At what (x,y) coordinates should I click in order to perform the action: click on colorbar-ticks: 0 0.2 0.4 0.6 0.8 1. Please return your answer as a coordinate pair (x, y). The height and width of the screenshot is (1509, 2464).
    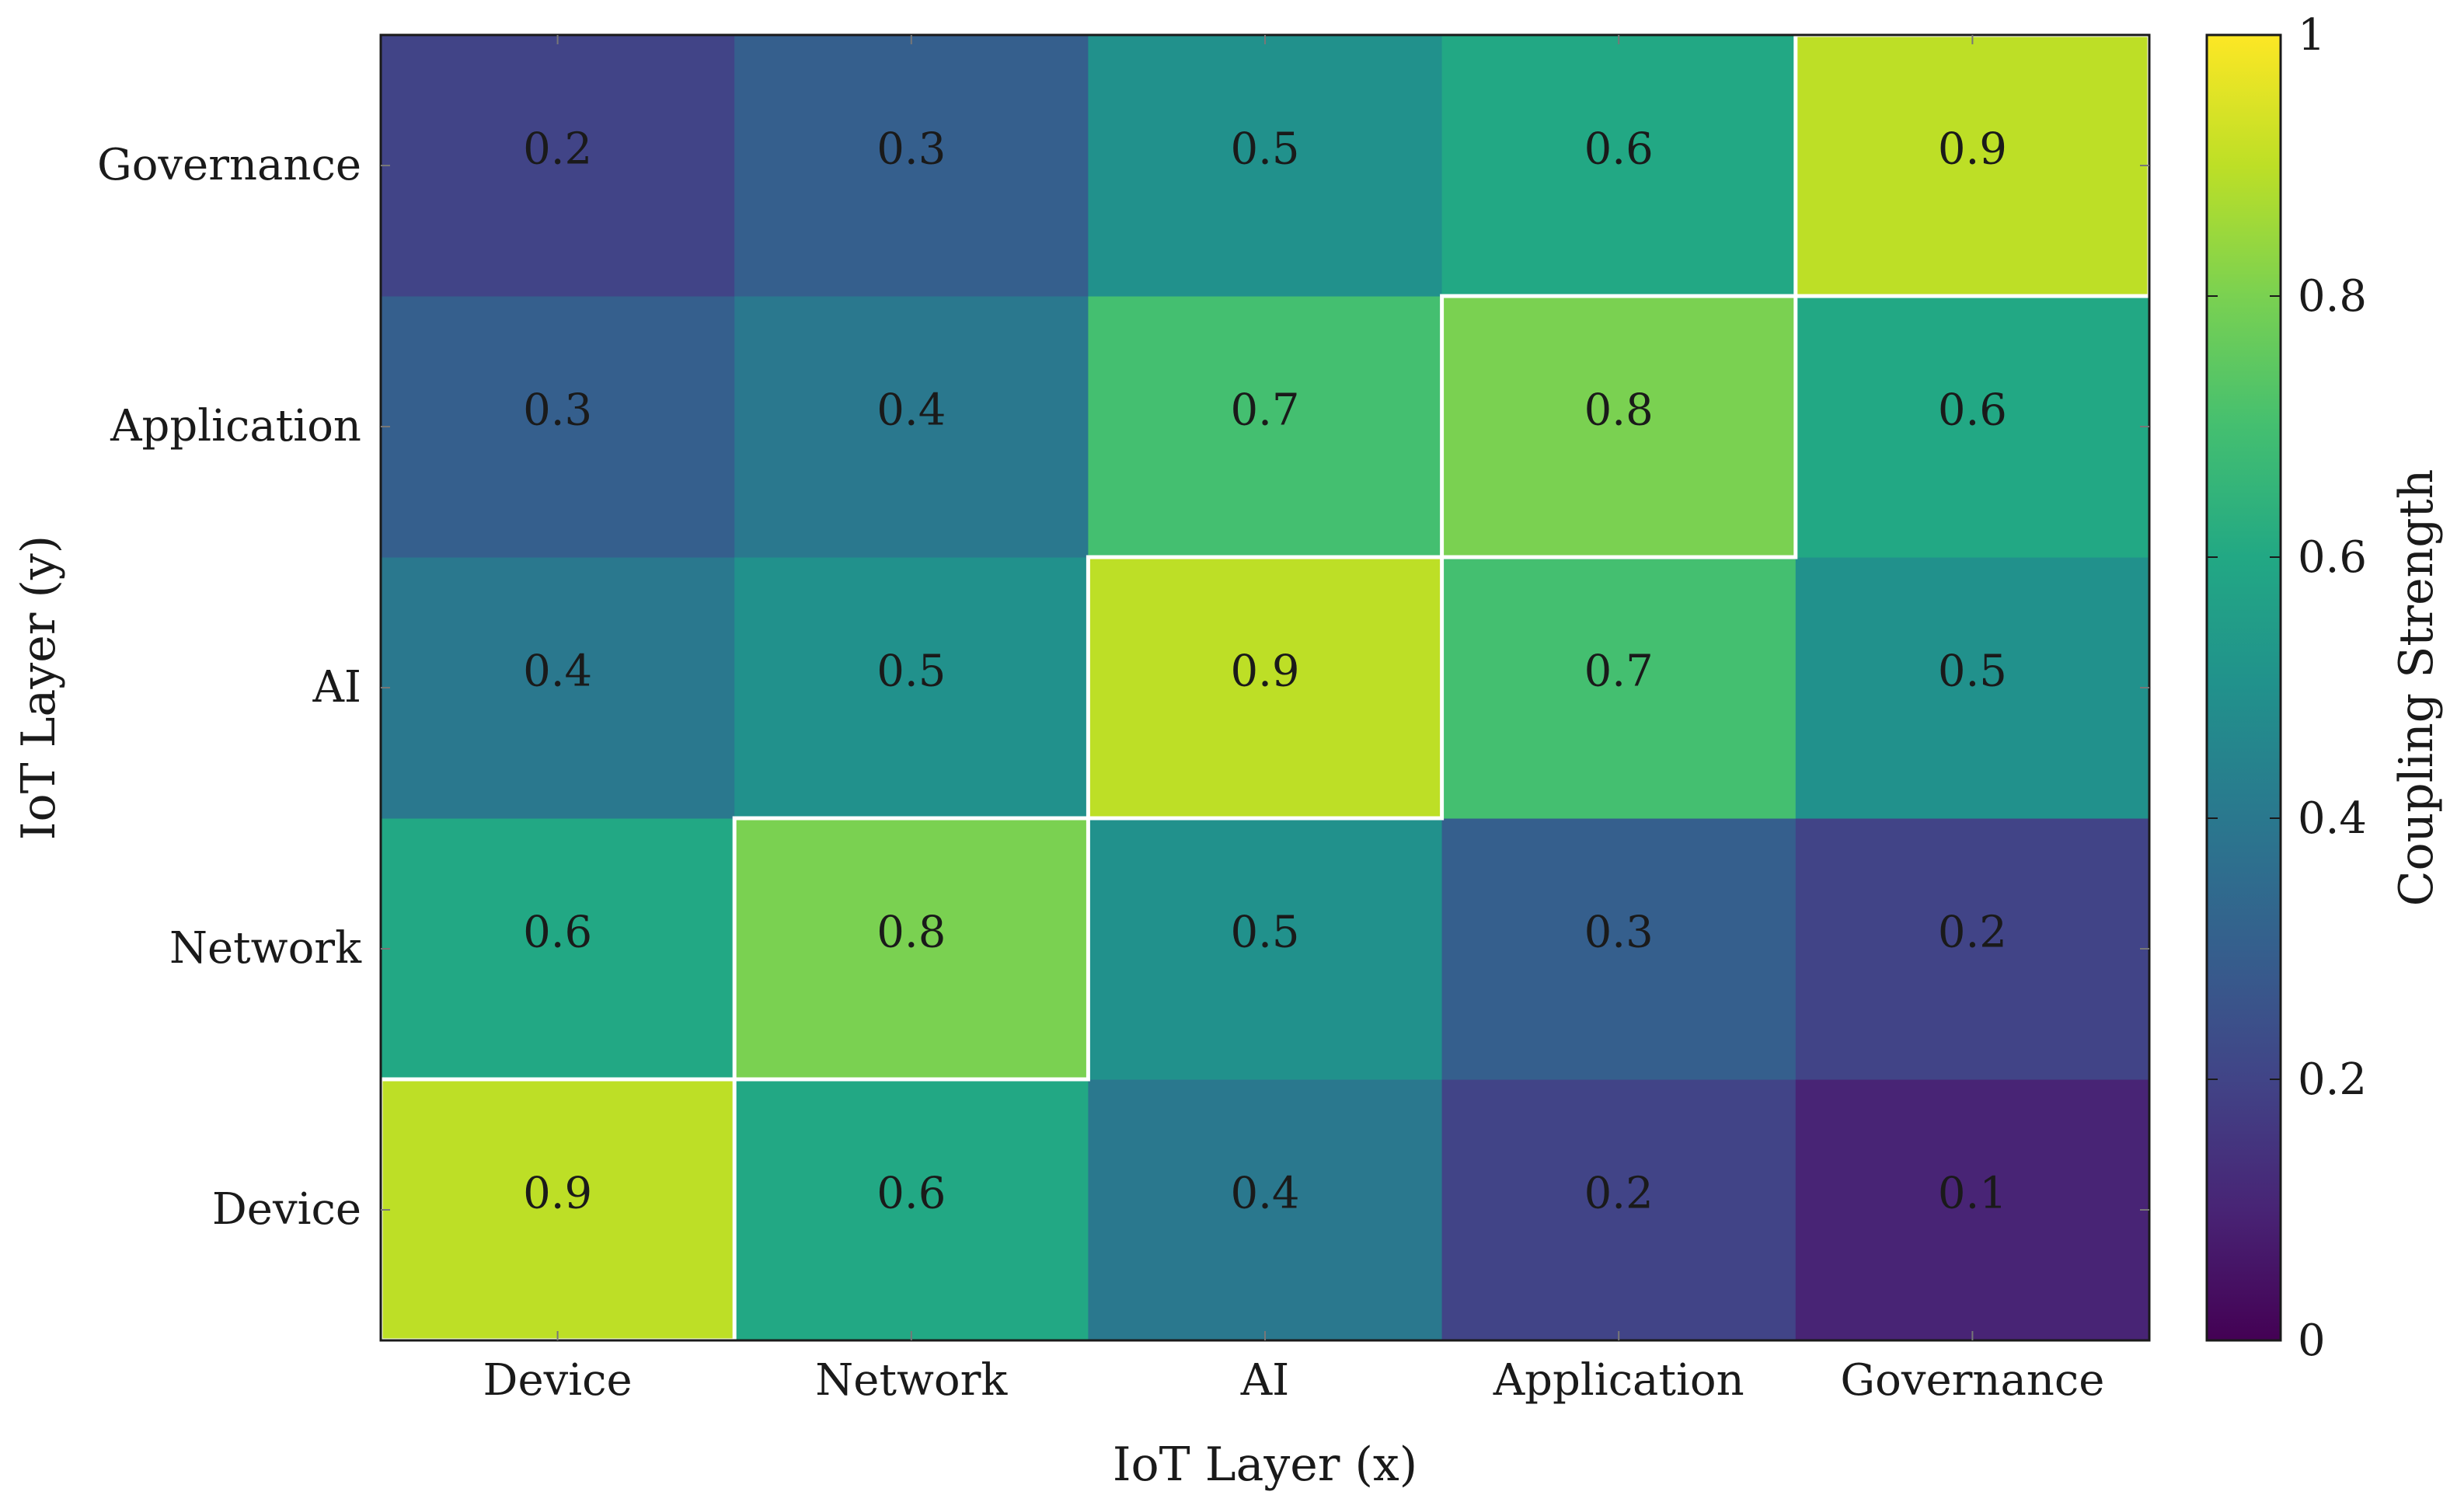
    Looking at the image, I should click on (2287, 688).